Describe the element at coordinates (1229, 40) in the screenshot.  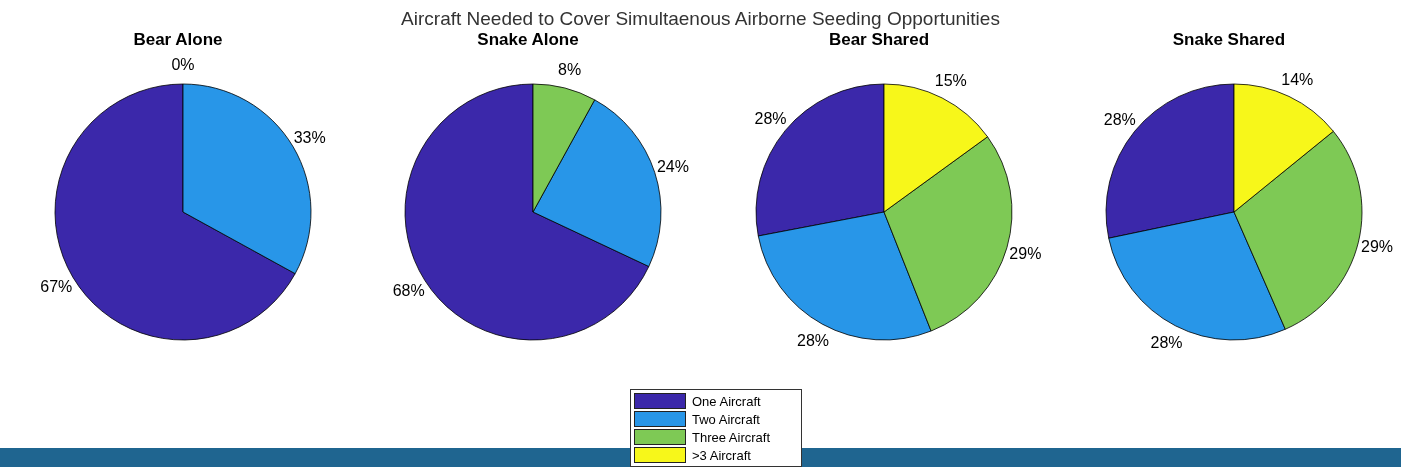
I see `chart-title: Snake Shared` at that location.